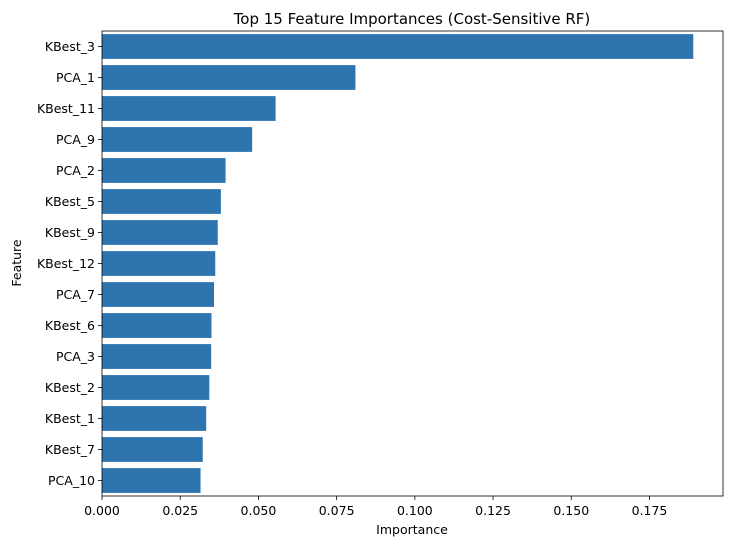 This screenshot has width=733, height=547. Describe the element at coordinates (70, 46) in the screenshot. I see `y-tick-label: KBest_3` at that location.